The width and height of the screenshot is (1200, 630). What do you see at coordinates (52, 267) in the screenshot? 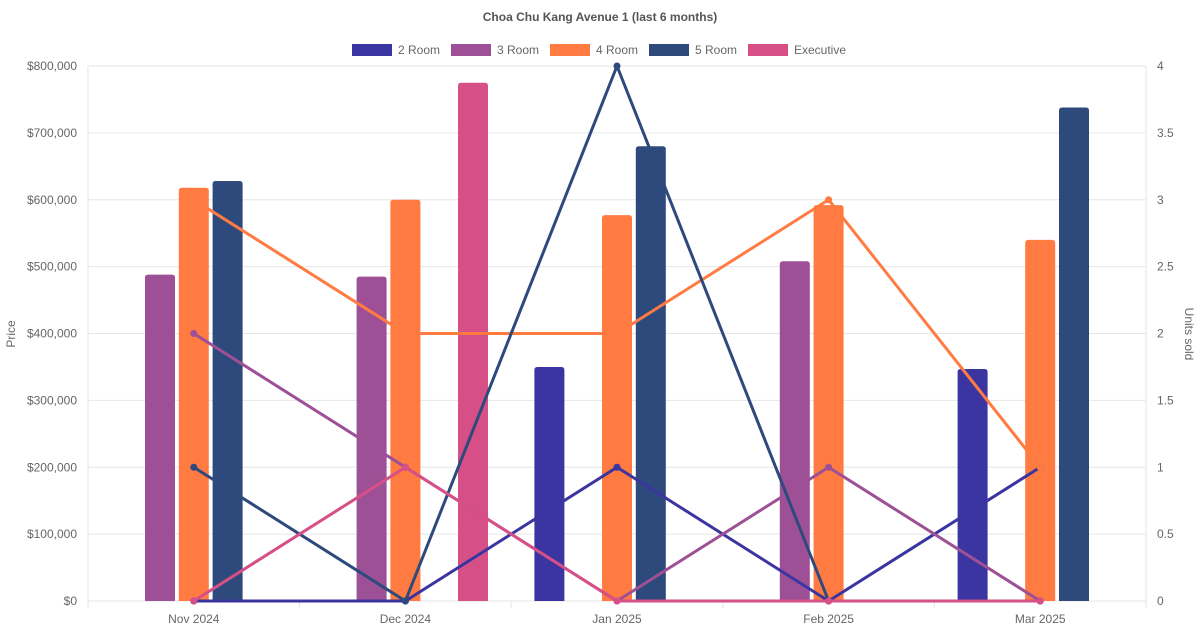
I see `y-tick-label: $500,000` at bounding box center [52, 267].